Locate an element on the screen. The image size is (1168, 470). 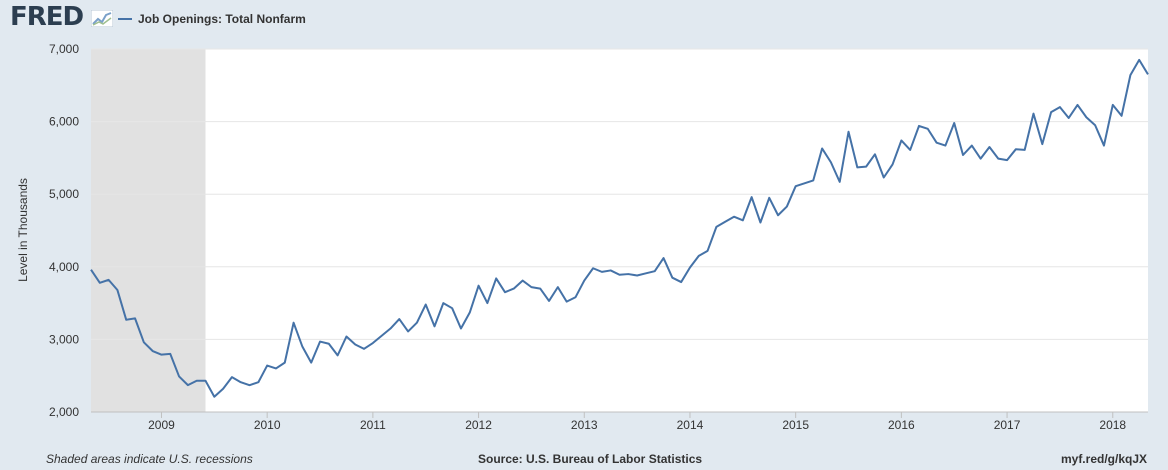
recession-shading-group is located at coordinates (148, 230).